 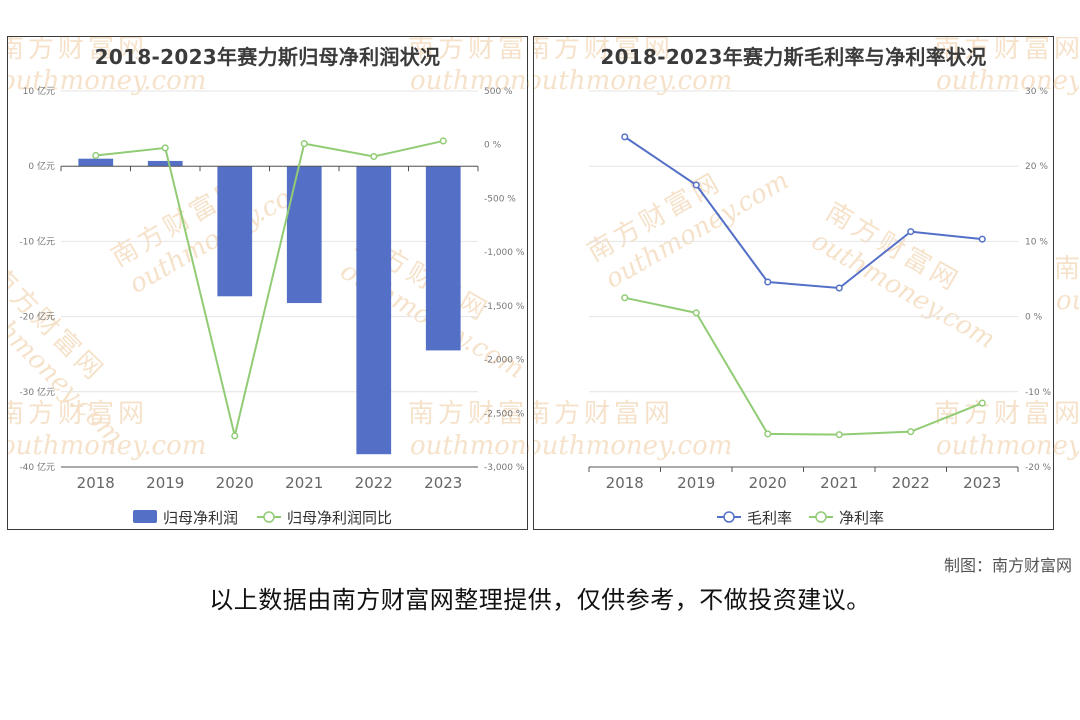 I want to click on legend-label: 归母净利润同比, so click(x=339, y=518).